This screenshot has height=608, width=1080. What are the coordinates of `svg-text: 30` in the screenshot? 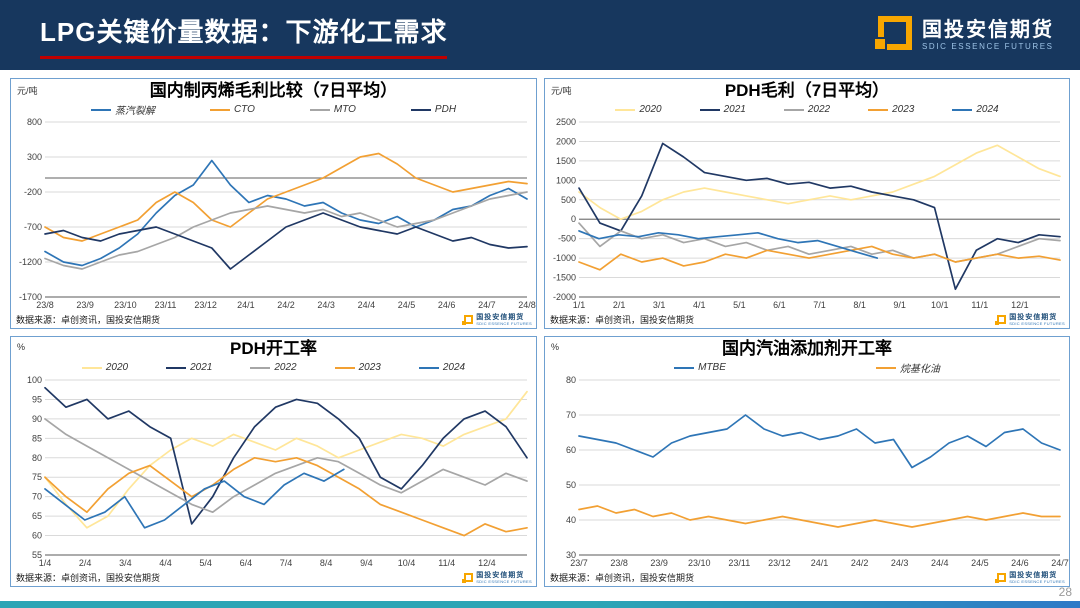 It's located at (571, 555).